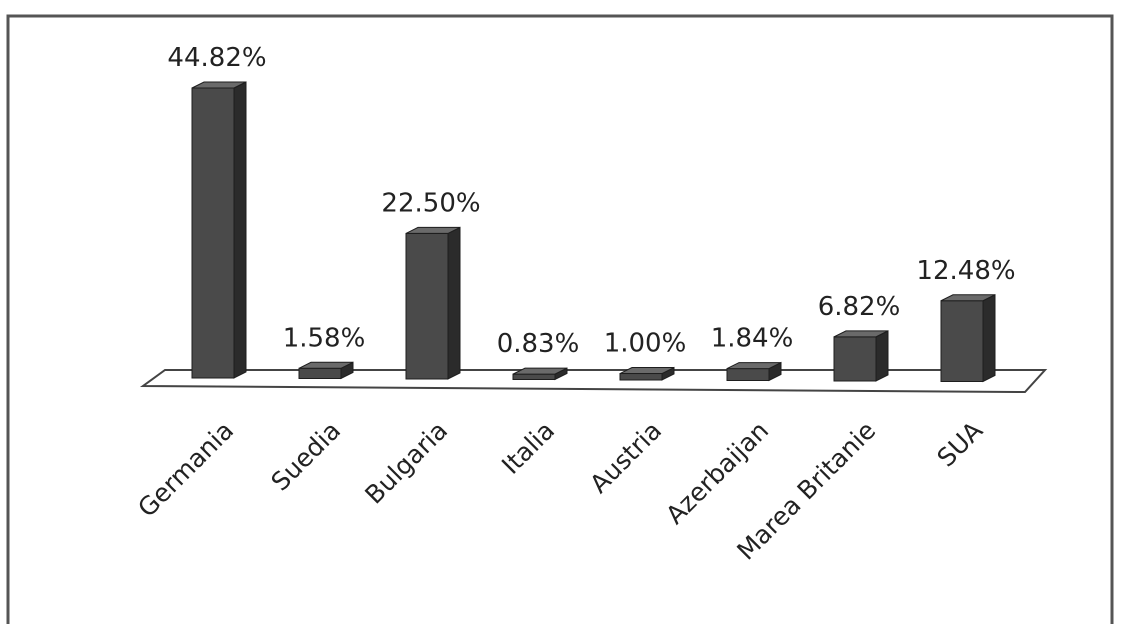  What do you see at coordinates (645, 344) in the screenshot?
I see `data-label: 1.00%` at bounding box center [645, 344].